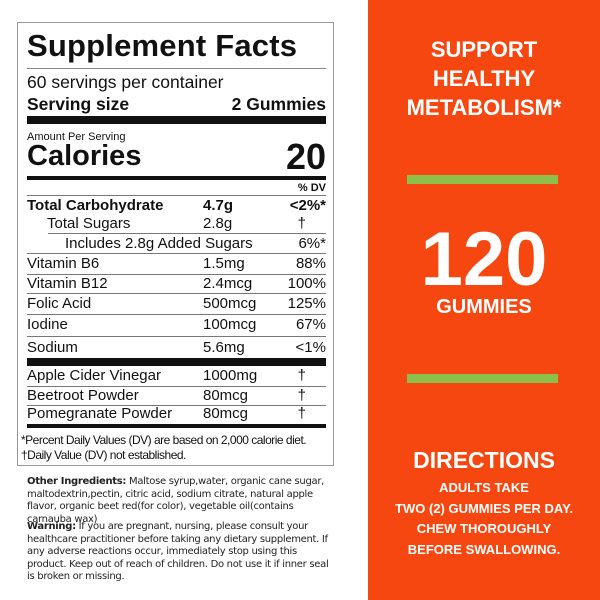  What do you see at coordinates (305, 156) in the screenshot?
I see `calories-value: 20` at bounding box center [305, 156].